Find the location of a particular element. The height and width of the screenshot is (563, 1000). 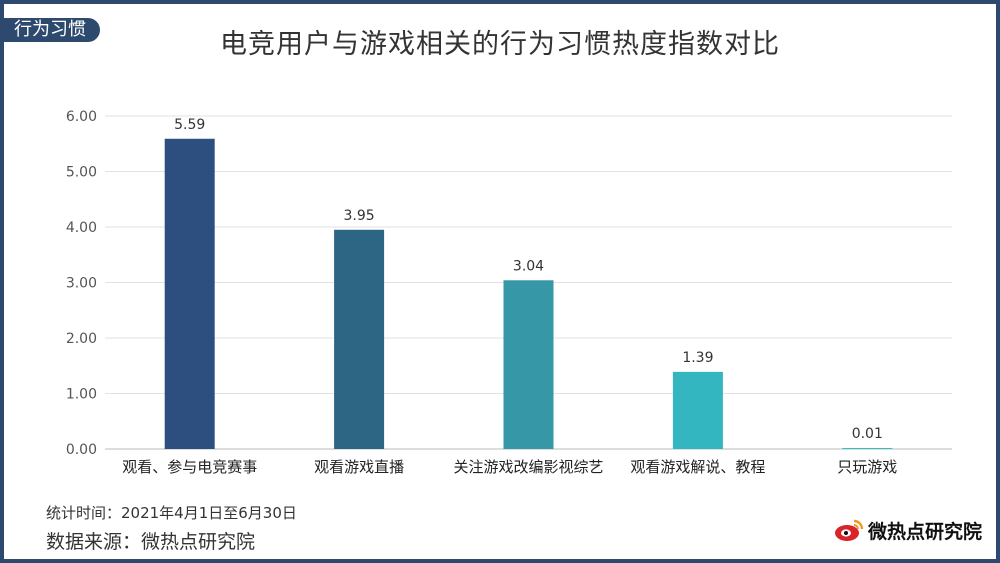

bar-value-label: 3.04 is located at coordinates (528, 266).